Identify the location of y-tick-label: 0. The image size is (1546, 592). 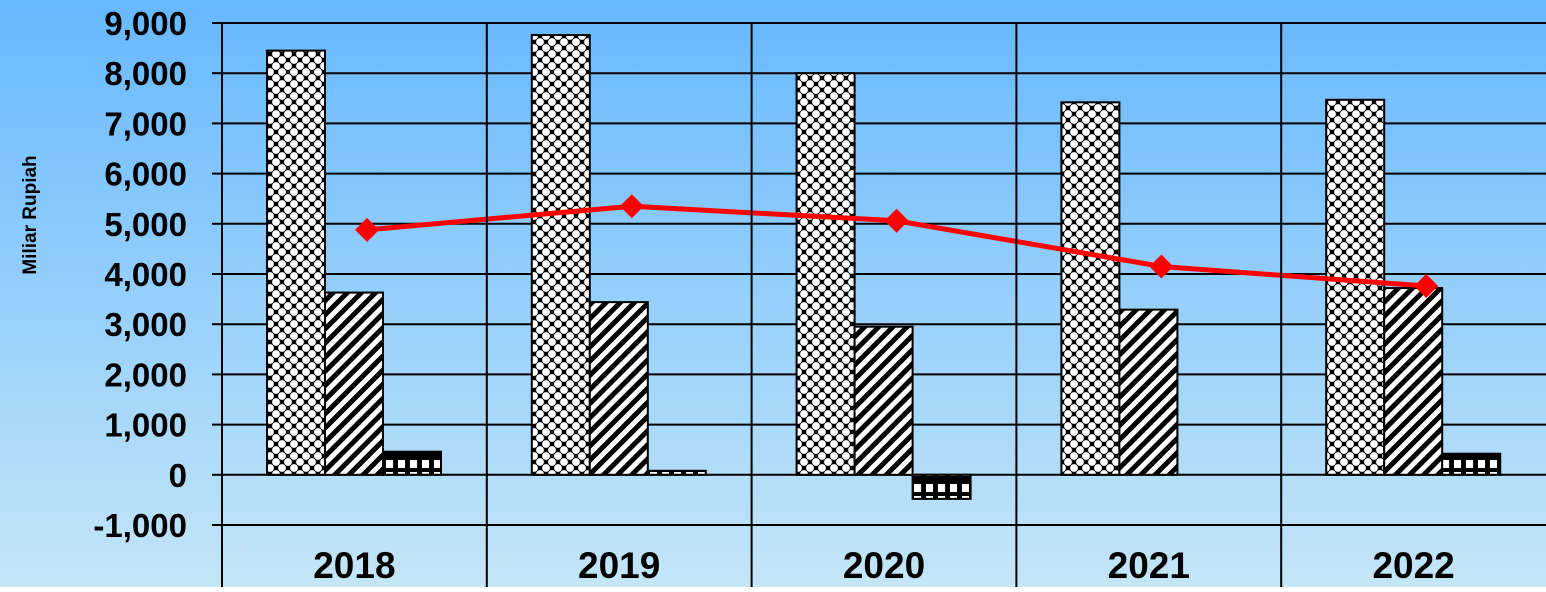
(178, 475).